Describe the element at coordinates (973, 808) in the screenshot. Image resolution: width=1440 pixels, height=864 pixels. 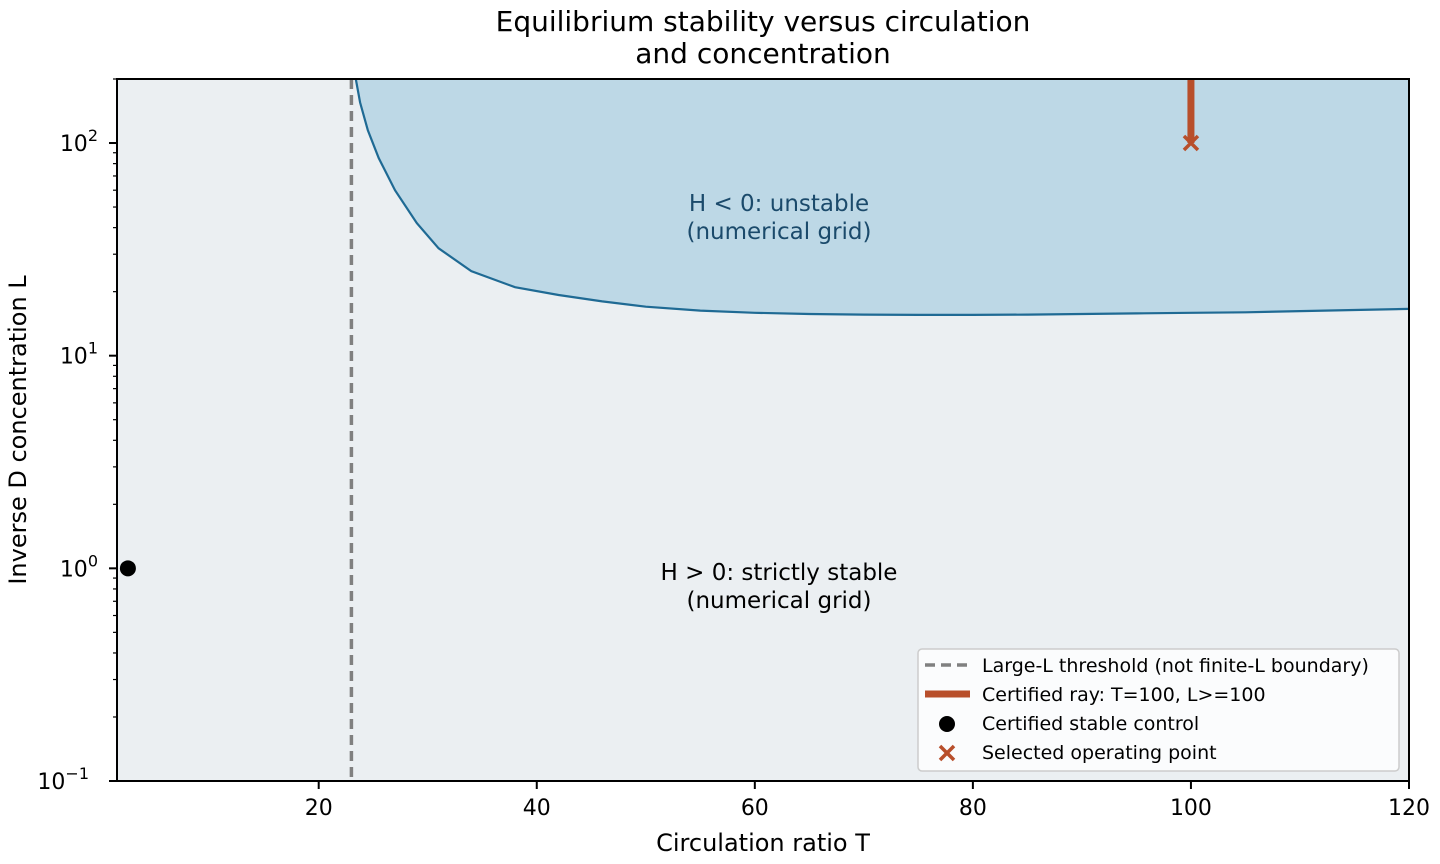
I see `x-tick-label: 80` at that location.